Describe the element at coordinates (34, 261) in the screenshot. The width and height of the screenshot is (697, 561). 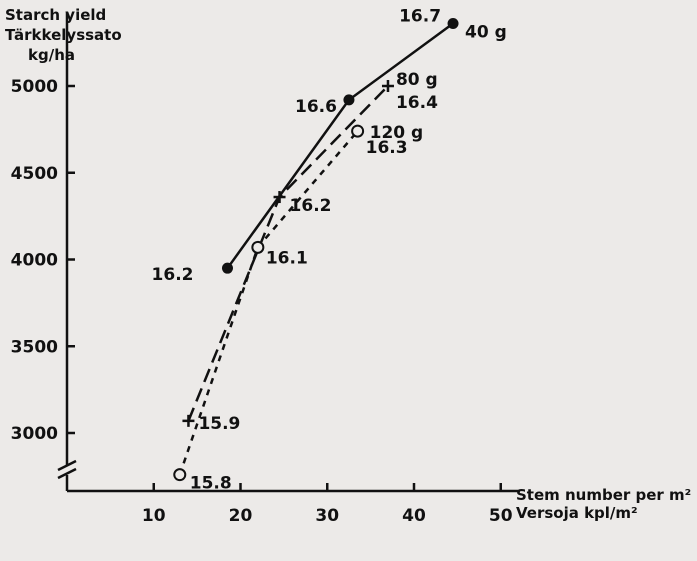
I see `y-tick-label: 4000` at that location.